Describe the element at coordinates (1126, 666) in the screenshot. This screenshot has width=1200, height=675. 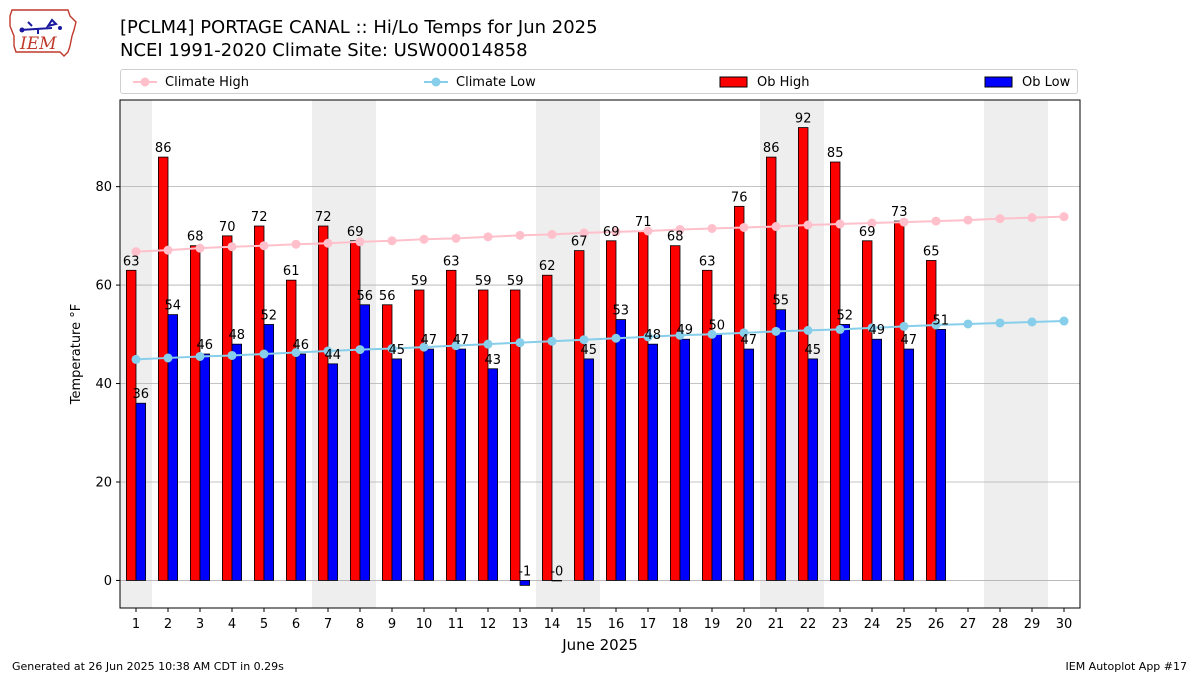
I see `footer-app-text: IEM Autoplot App #17` at that location.